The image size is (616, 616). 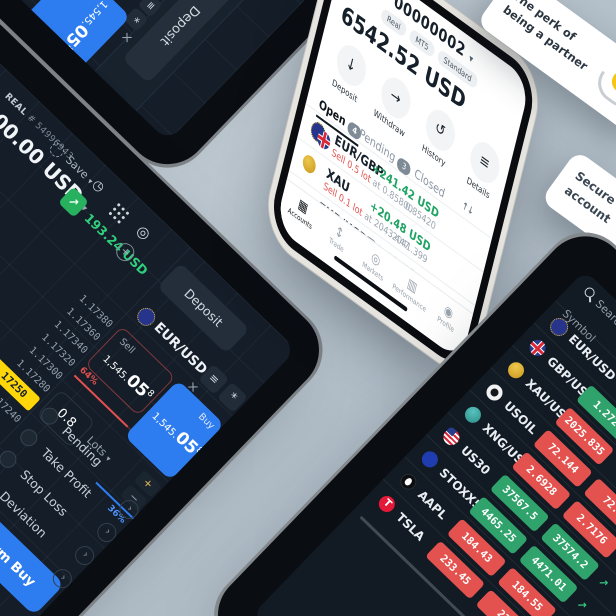 What do you see at coordinates (494, 392) in the screenshot?
I see `oil-icon` at bounding box center [494, 392].